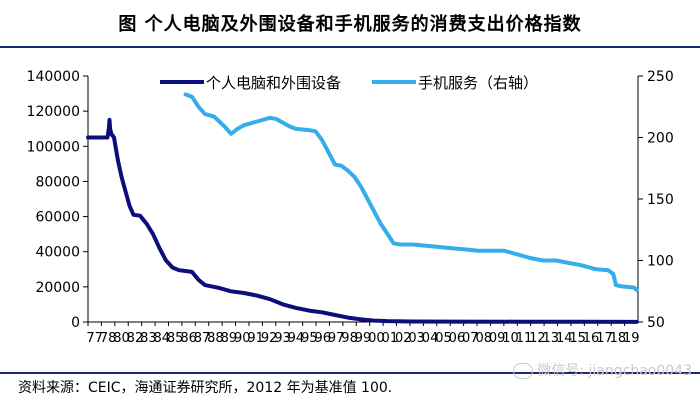  What do you see at coordinates (660, 262) in the screenshot?
I see `right-tick-label: 100` at bounding box center [660, 262].